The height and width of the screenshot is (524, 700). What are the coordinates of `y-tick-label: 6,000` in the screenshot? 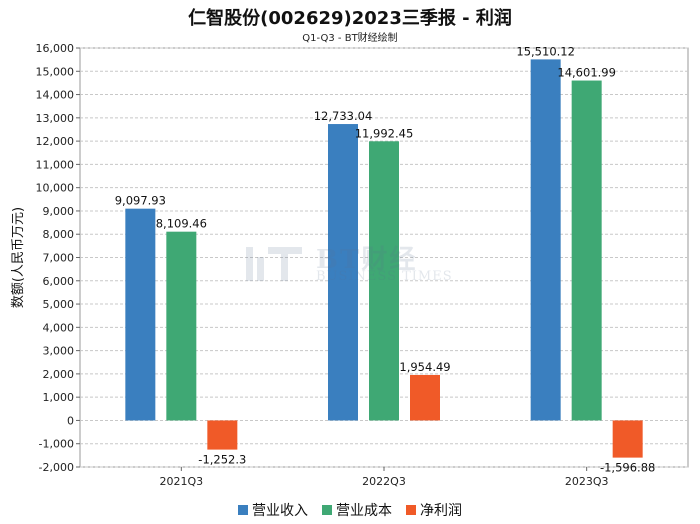 It's located at (59, 281).